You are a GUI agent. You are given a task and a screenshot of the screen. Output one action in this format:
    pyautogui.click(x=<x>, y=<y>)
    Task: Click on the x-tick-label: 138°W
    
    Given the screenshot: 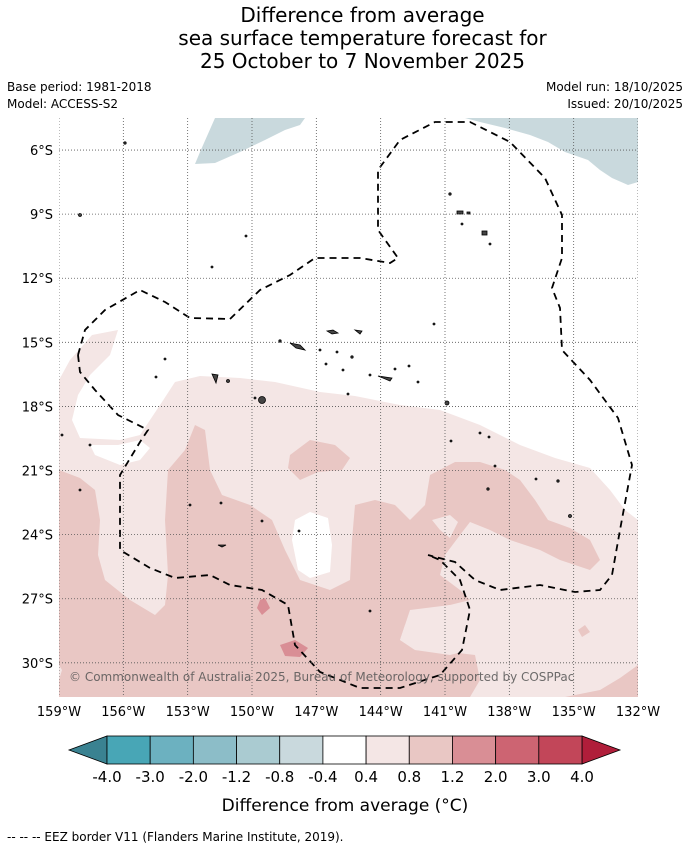 What is the action you would take?
    pyautogui.click(x=509, y=712)
    